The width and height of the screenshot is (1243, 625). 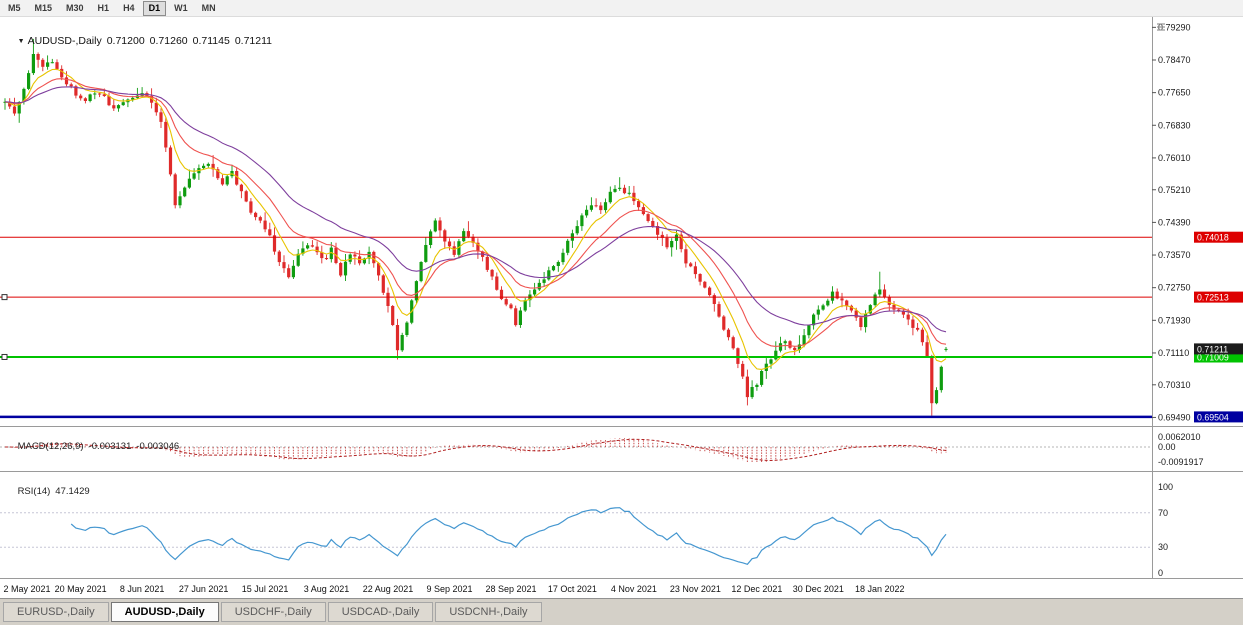 What do you see at coordinates (1174, 288) in the screenshot?
I see `svg-text: 0.72750` at bounding box center [1174, 288].